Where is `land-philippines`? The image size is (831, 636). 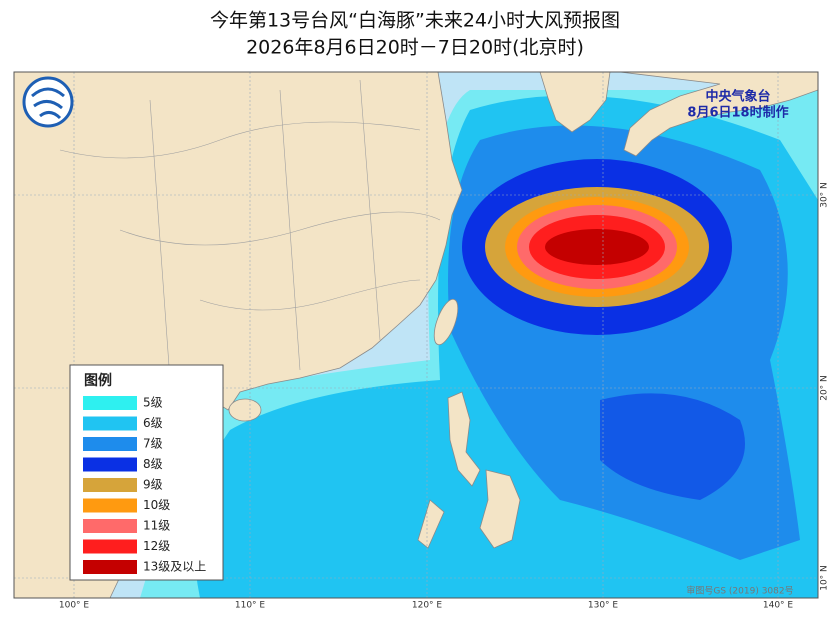 land-philippines is located at coordinates (469, 470).